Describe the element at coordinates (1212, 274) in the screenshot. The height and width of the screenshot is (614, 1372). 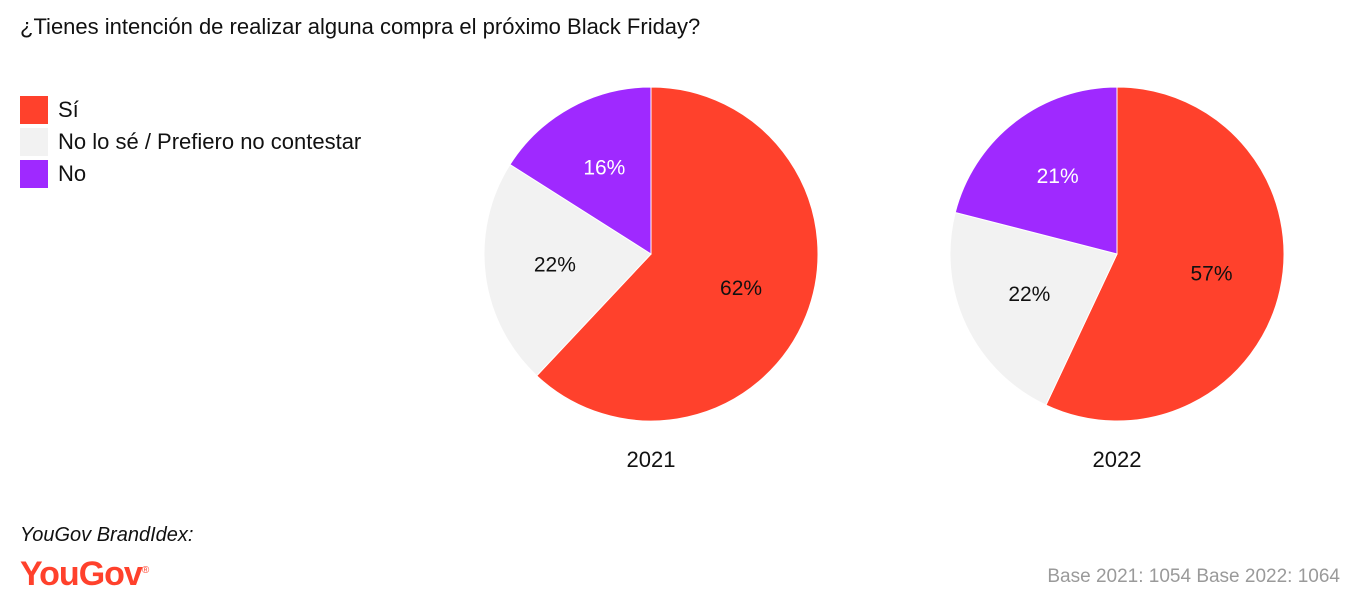
I see `slice-label-2022-si: 57%` at that location.